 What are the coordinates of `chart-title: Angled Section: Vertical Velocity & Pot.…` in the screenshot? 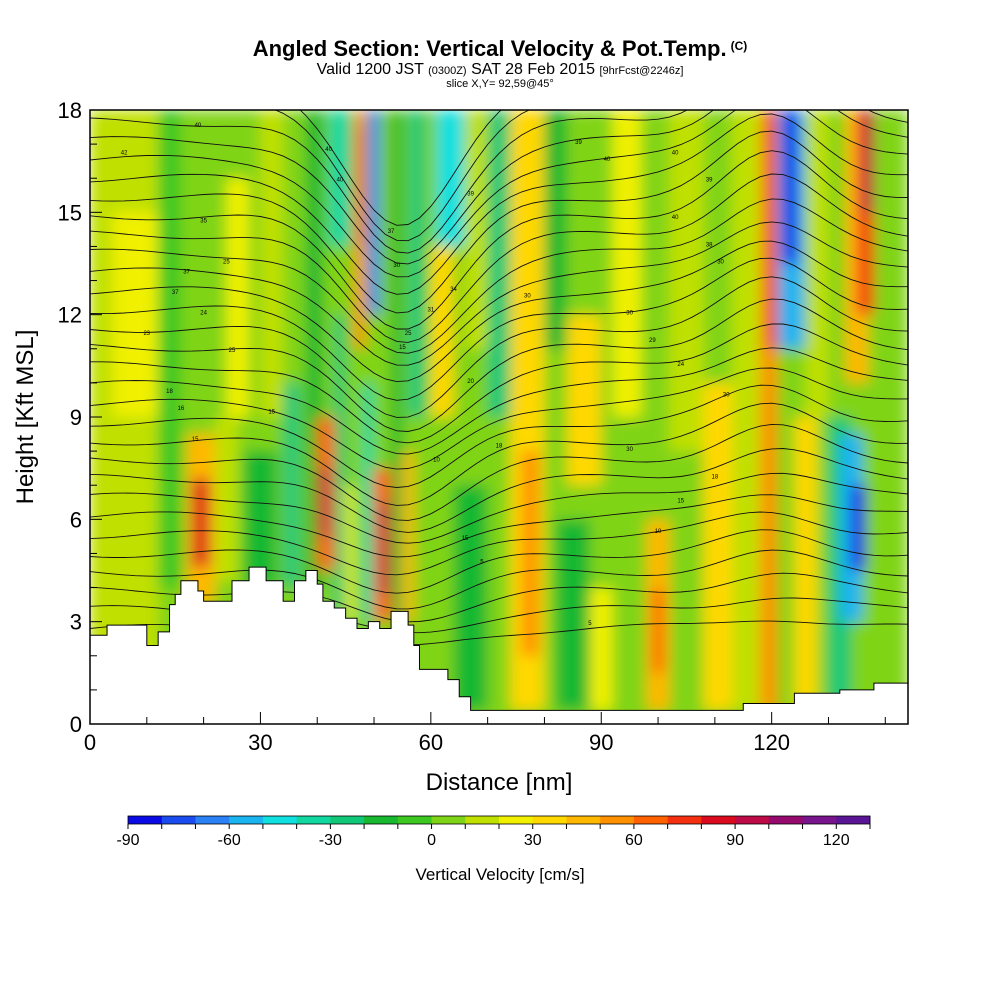 It's located at (500, 49).